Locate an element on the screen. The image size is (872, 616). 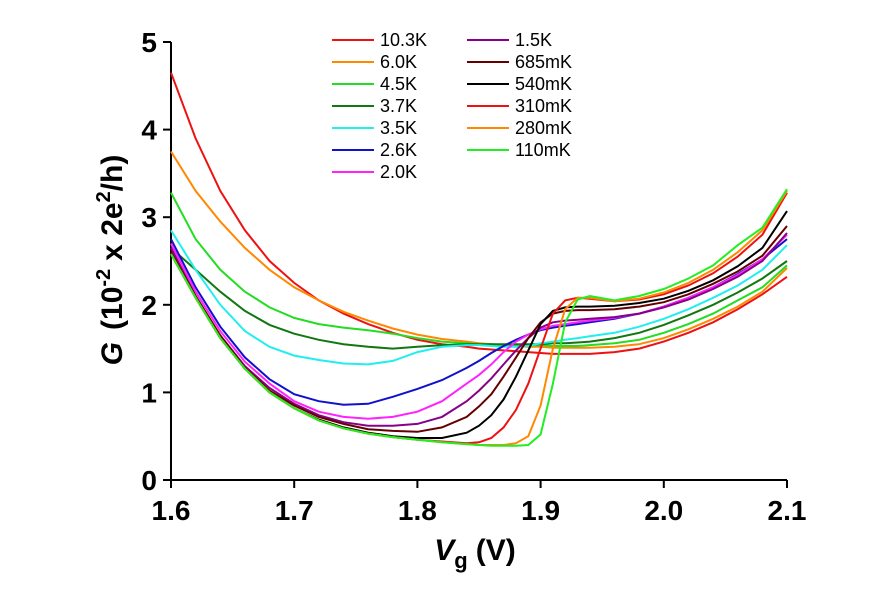
legend-label: 3.5K is located at coordinates (398, 128).